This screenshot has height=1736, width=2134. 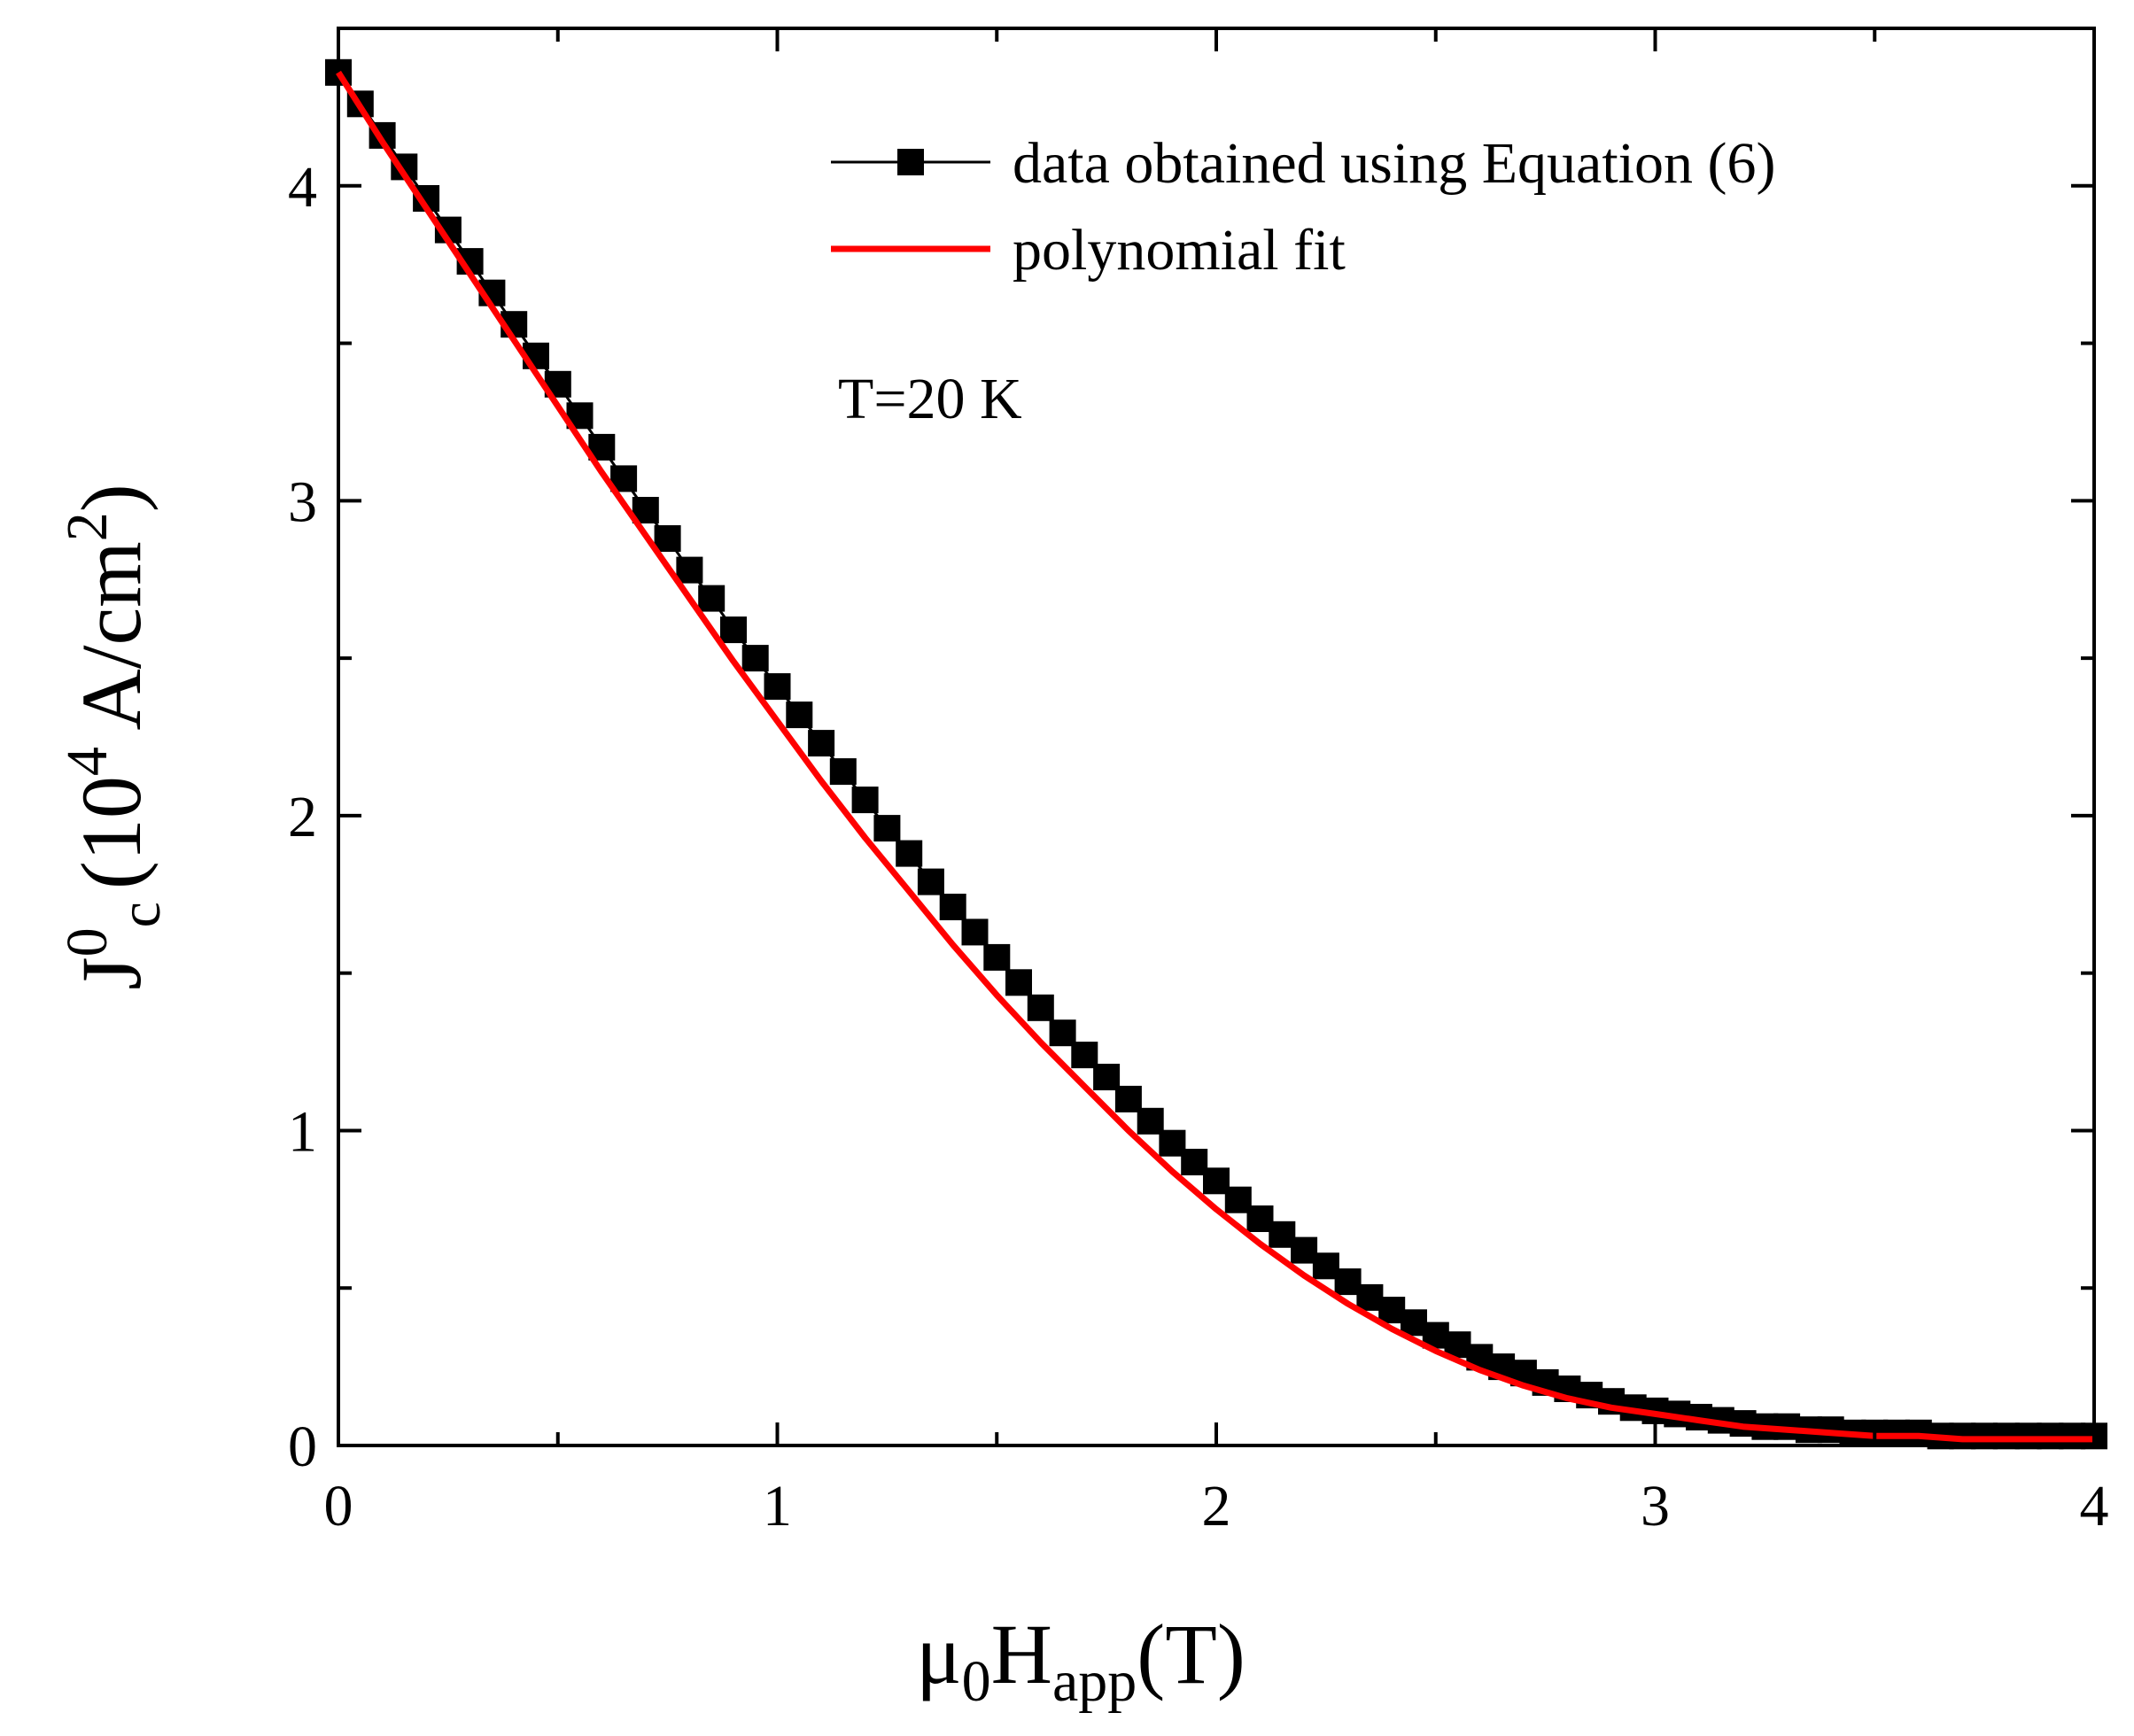 I want to click on y-axis-title: J0c (104 A/cm2), so click(x=114, y=737).